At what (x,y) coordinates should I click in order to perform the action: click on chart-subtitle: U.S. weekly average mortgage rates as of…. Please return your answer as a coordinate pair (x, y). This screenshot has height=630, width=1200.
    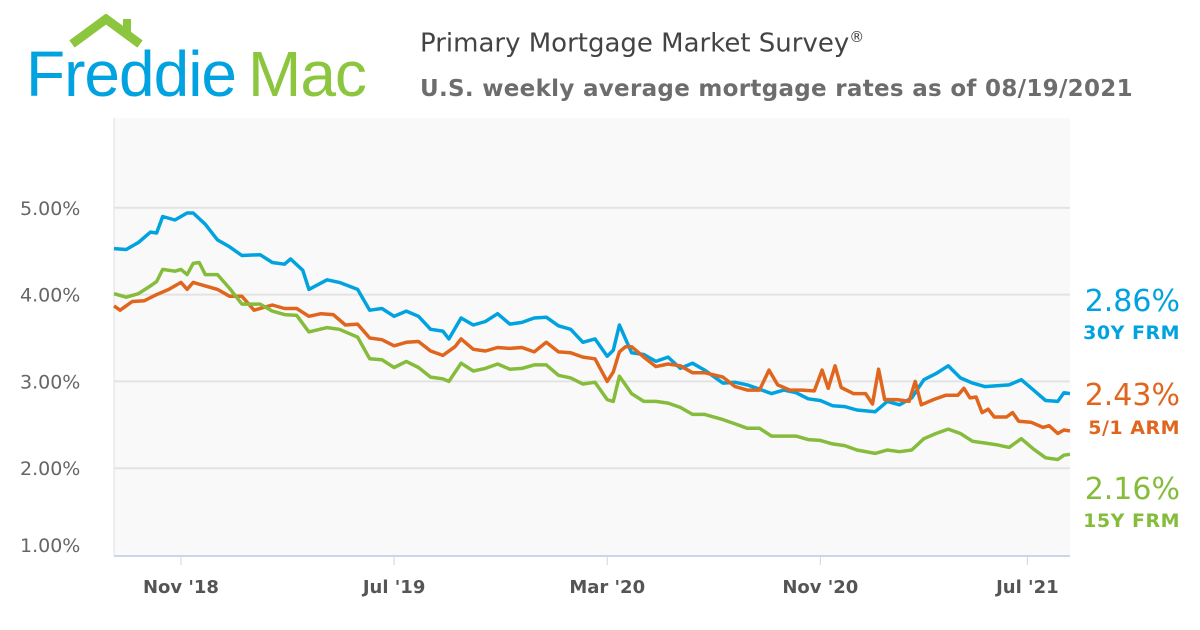
    Looking at the image, I should click on (776, 89).